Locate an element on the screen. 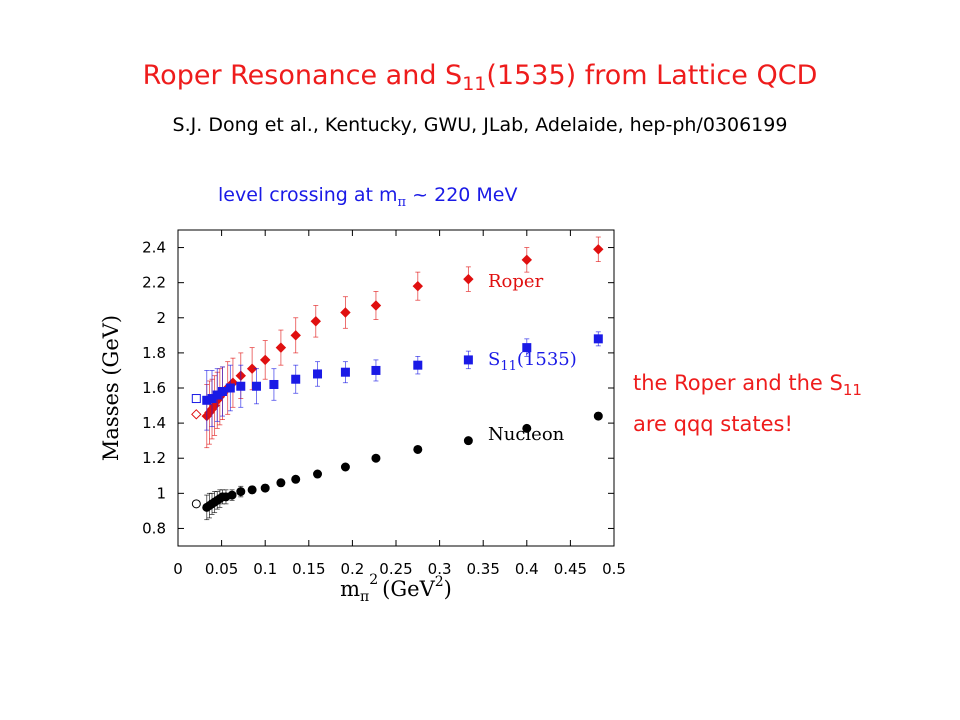 The height and width of the screenshot is (720, 960). y-tick-label: 2 is located at coordinates (161, 318).